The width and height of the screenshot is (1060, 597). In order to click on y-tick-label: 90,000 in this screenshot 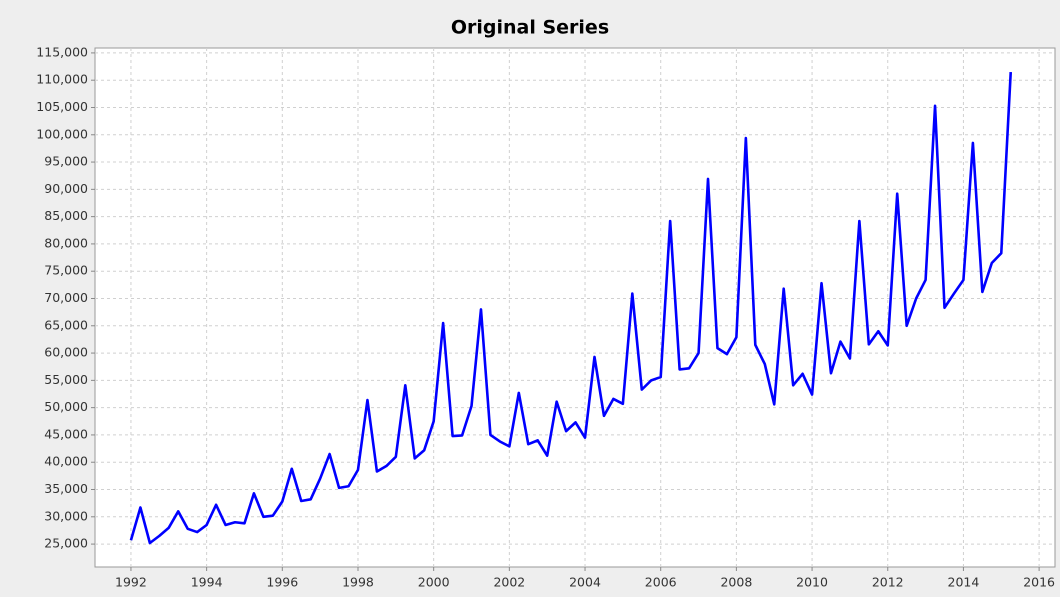, I will do `click(66, 188)`.